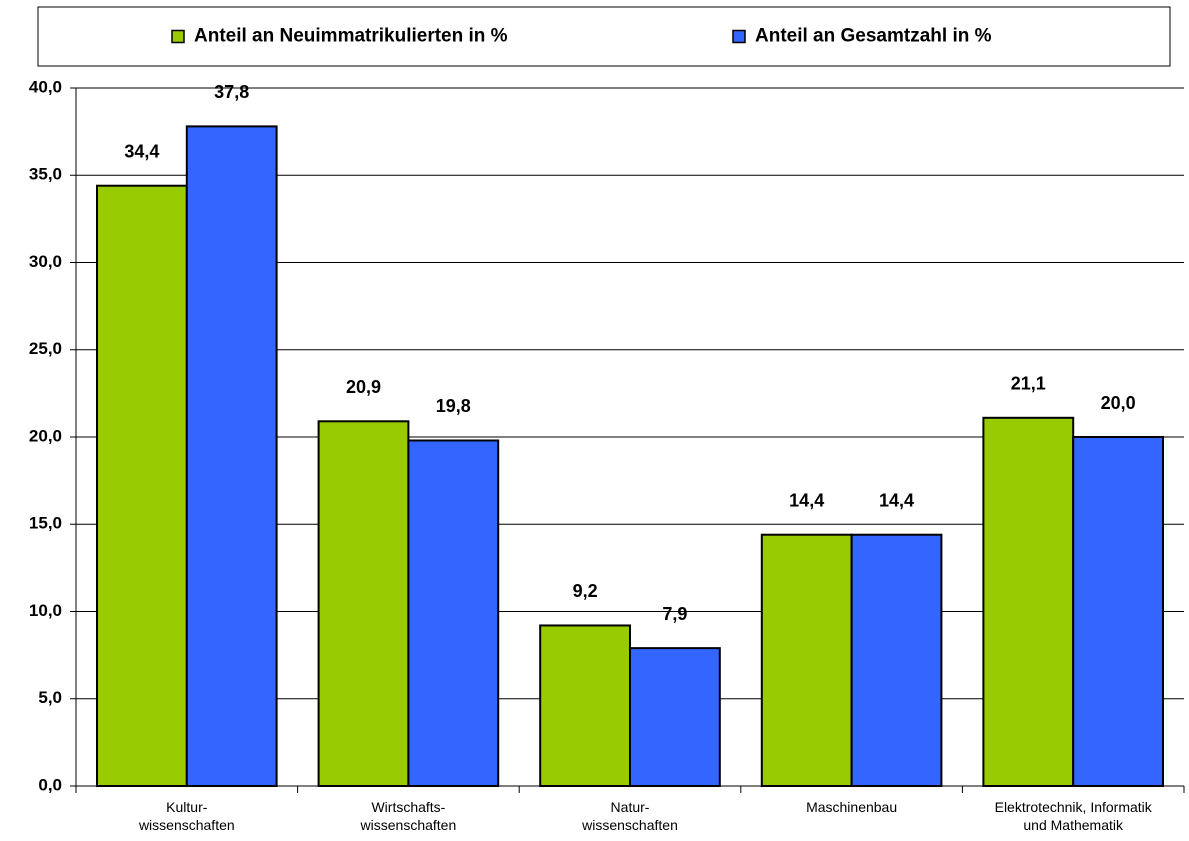  I want to click on data-label: 20,9, so click(363, 387).